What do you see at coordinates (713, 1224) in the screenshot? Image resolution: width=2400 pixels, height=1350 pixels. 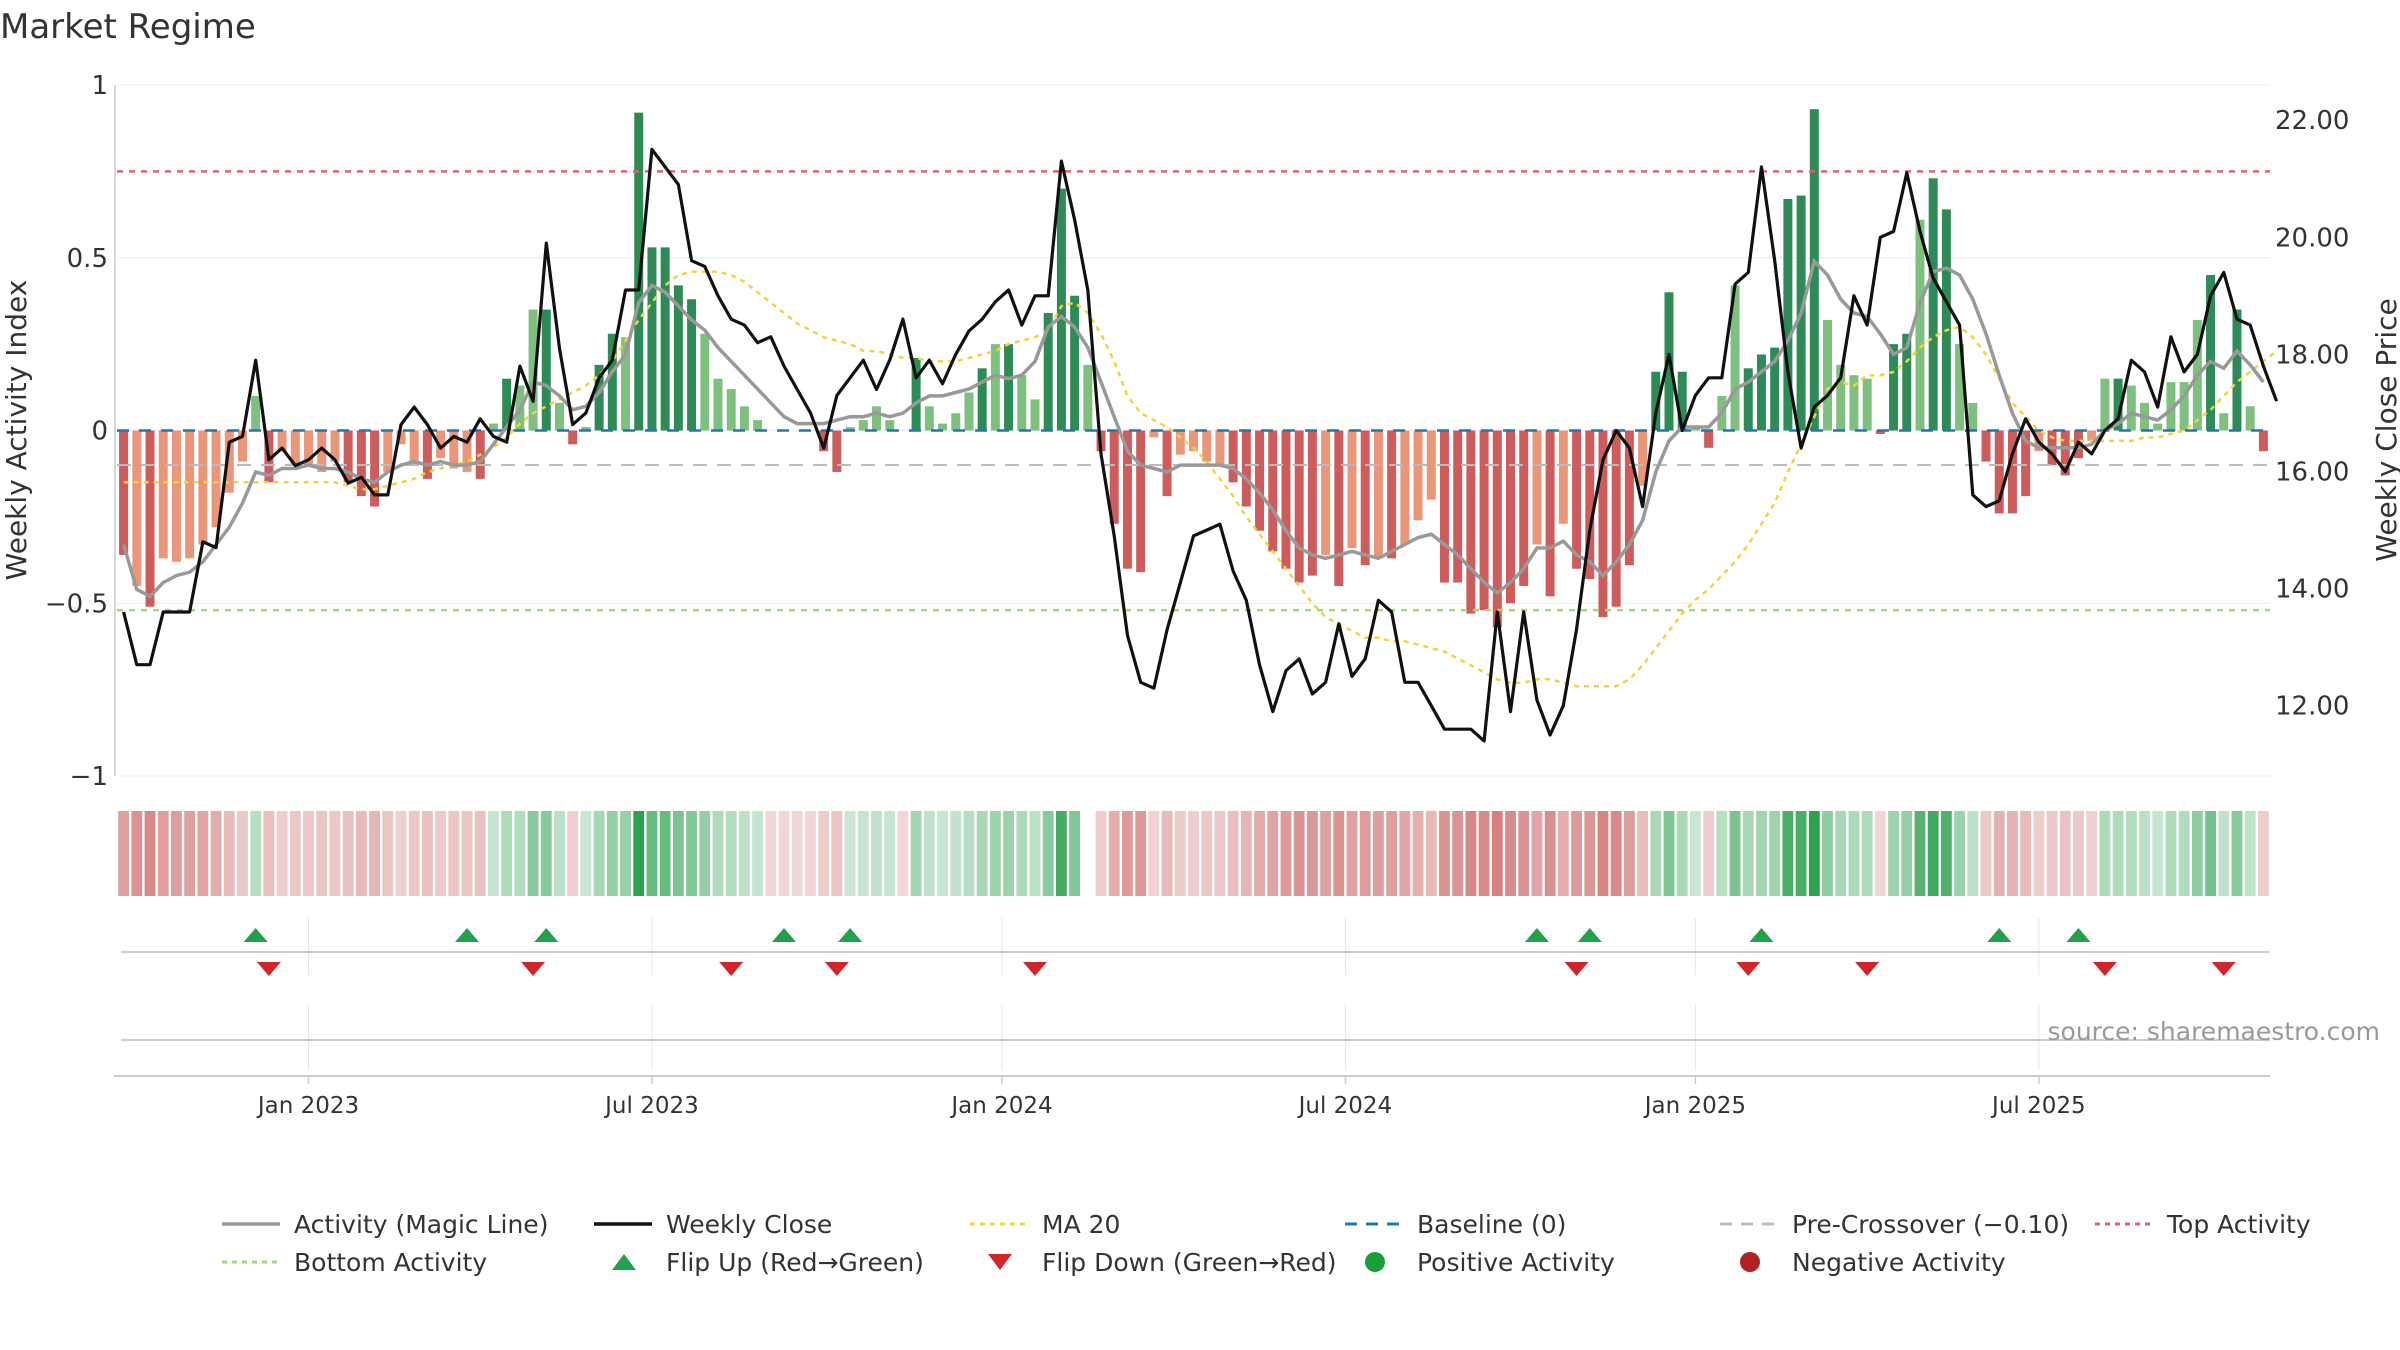 I see `legend-item: Weekly Close` at bounding box center [713, 1224].